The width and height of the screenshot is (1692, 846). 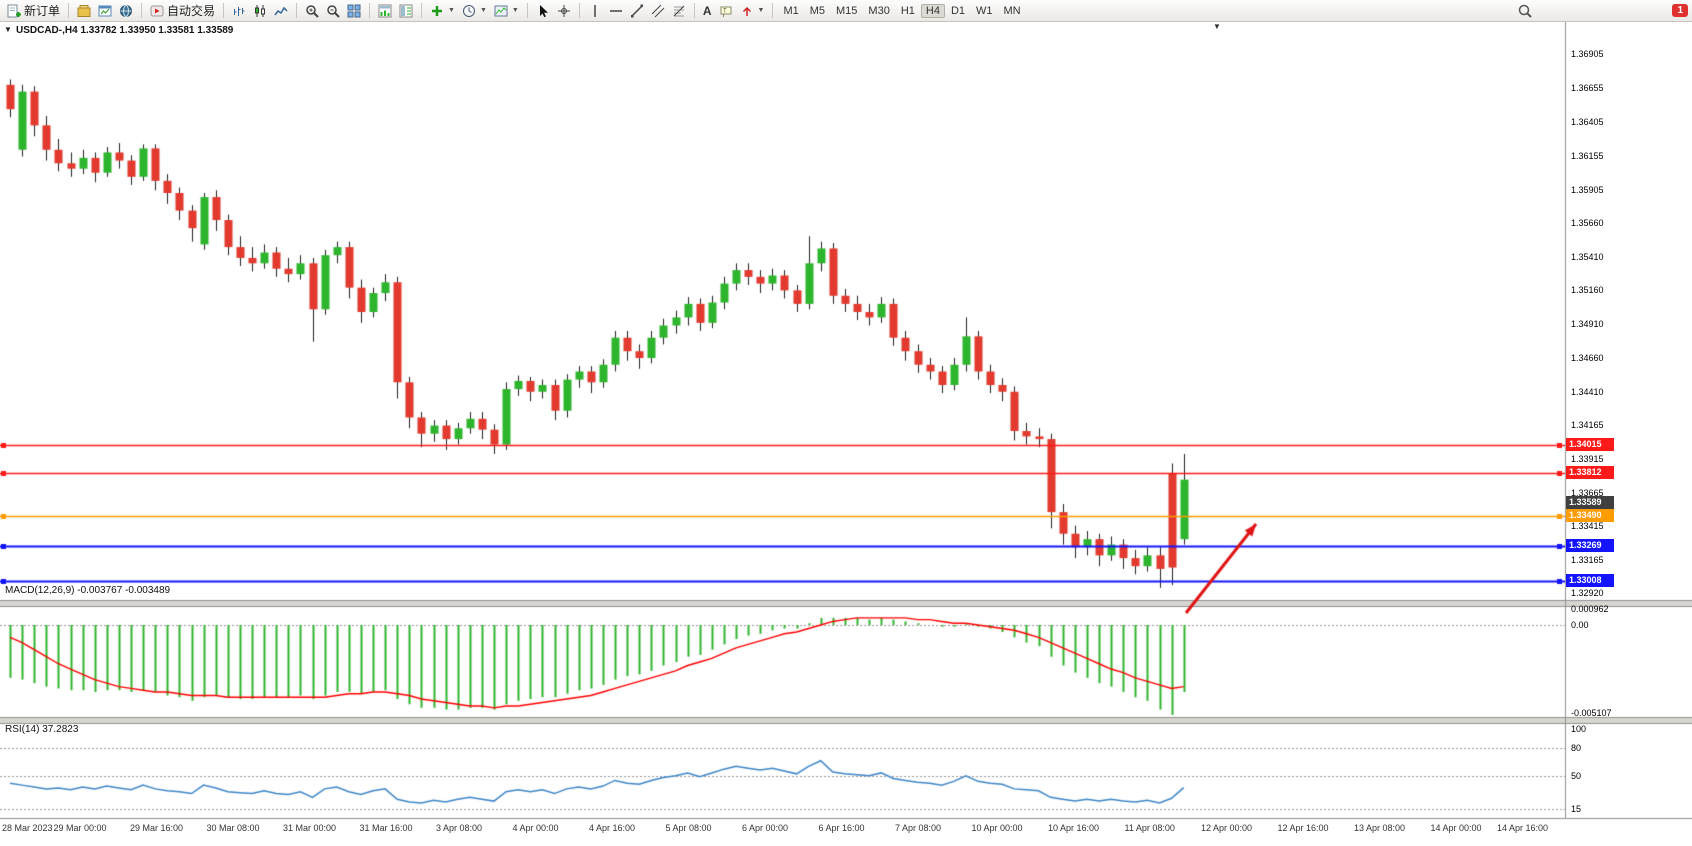 I want to click on toolbox-button, so click(x=126, y=11).